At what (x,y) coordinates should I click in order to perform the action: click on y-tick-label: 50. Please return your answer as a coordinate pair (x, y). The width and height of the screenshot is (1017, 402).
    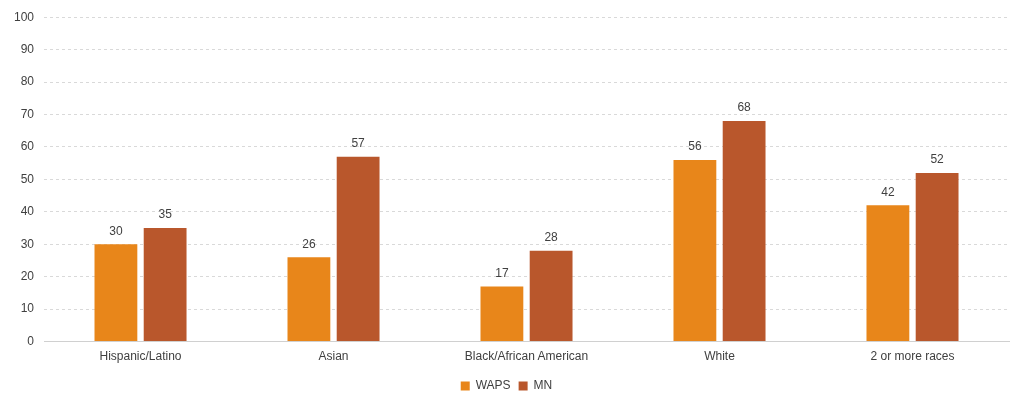
    Looking at the image, I should click on (27, 178).